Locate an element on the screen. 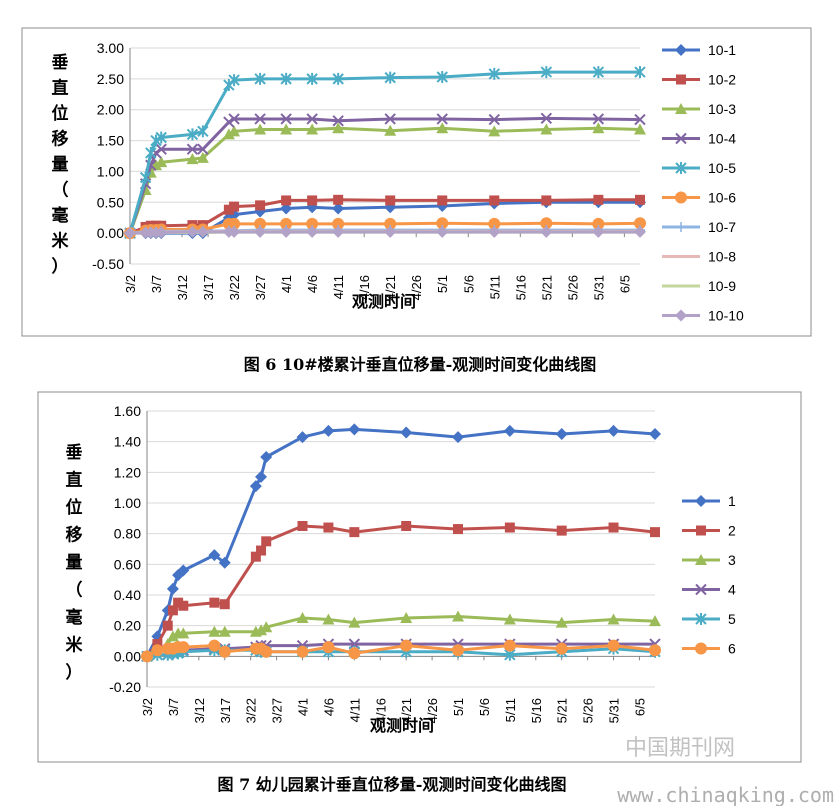 This screenshot has width=837, height=806. y-tick-label: 2.50 is located at coordinates (110, 79).